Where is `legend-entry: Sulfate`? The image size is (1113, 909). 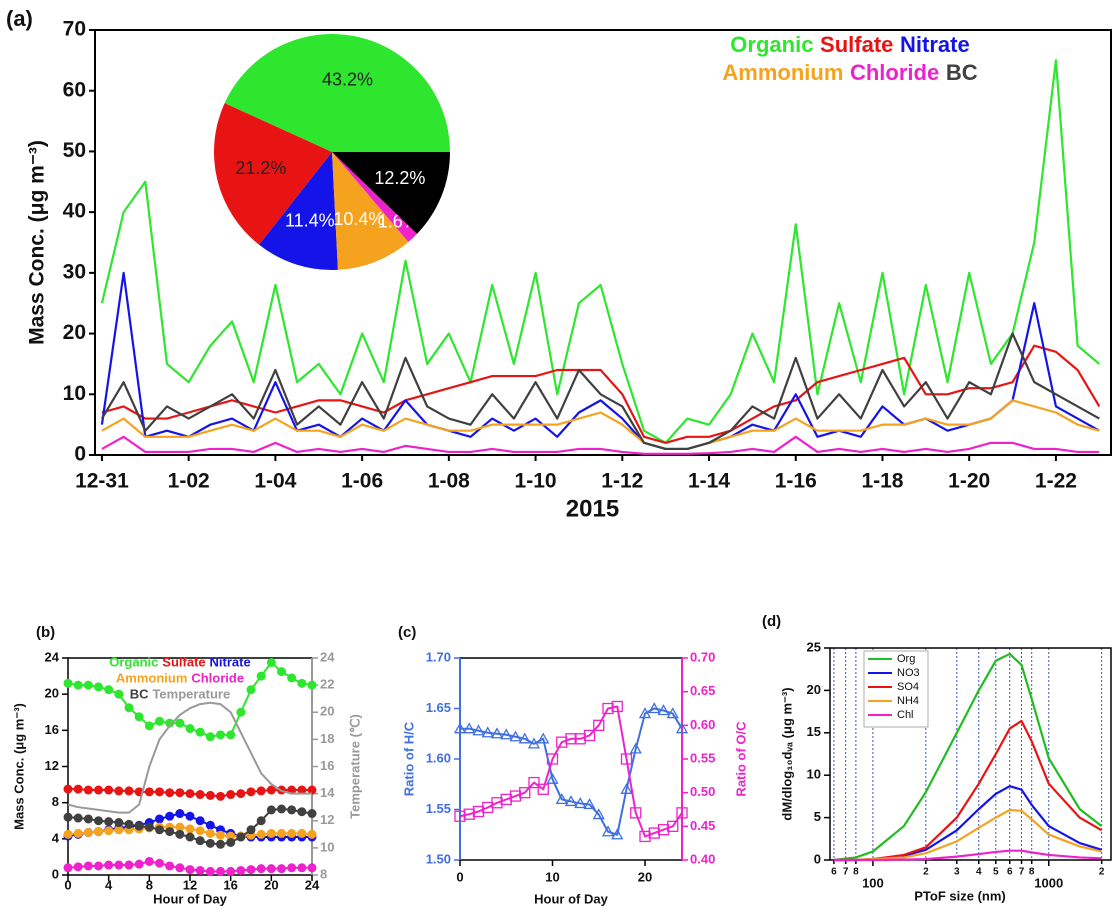
legend-entry: Sulfate is located at coordinates (183, 661).